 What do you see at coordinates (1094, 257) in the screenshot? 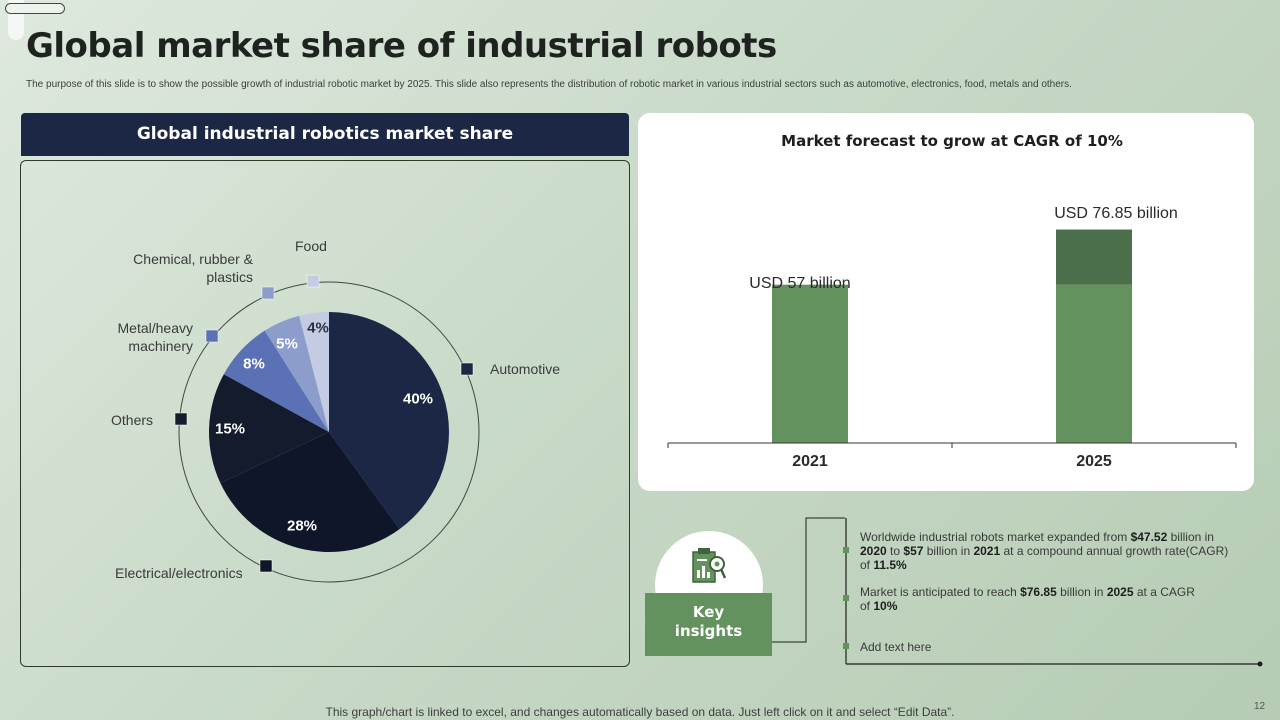
I see `bar-2025-growth` at bounding box center [1094, 257].